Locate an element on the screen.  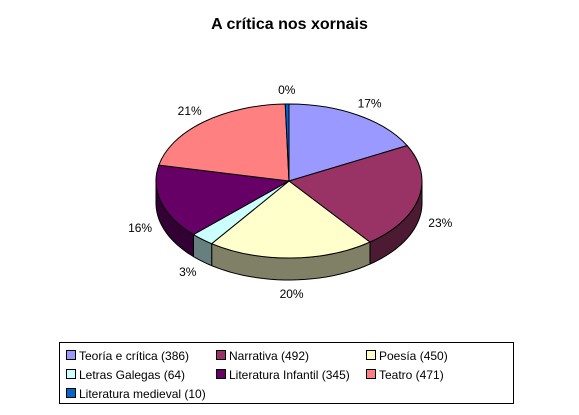
legend-item: Teoría e crítica (386) is located at coordinates (127, 355).